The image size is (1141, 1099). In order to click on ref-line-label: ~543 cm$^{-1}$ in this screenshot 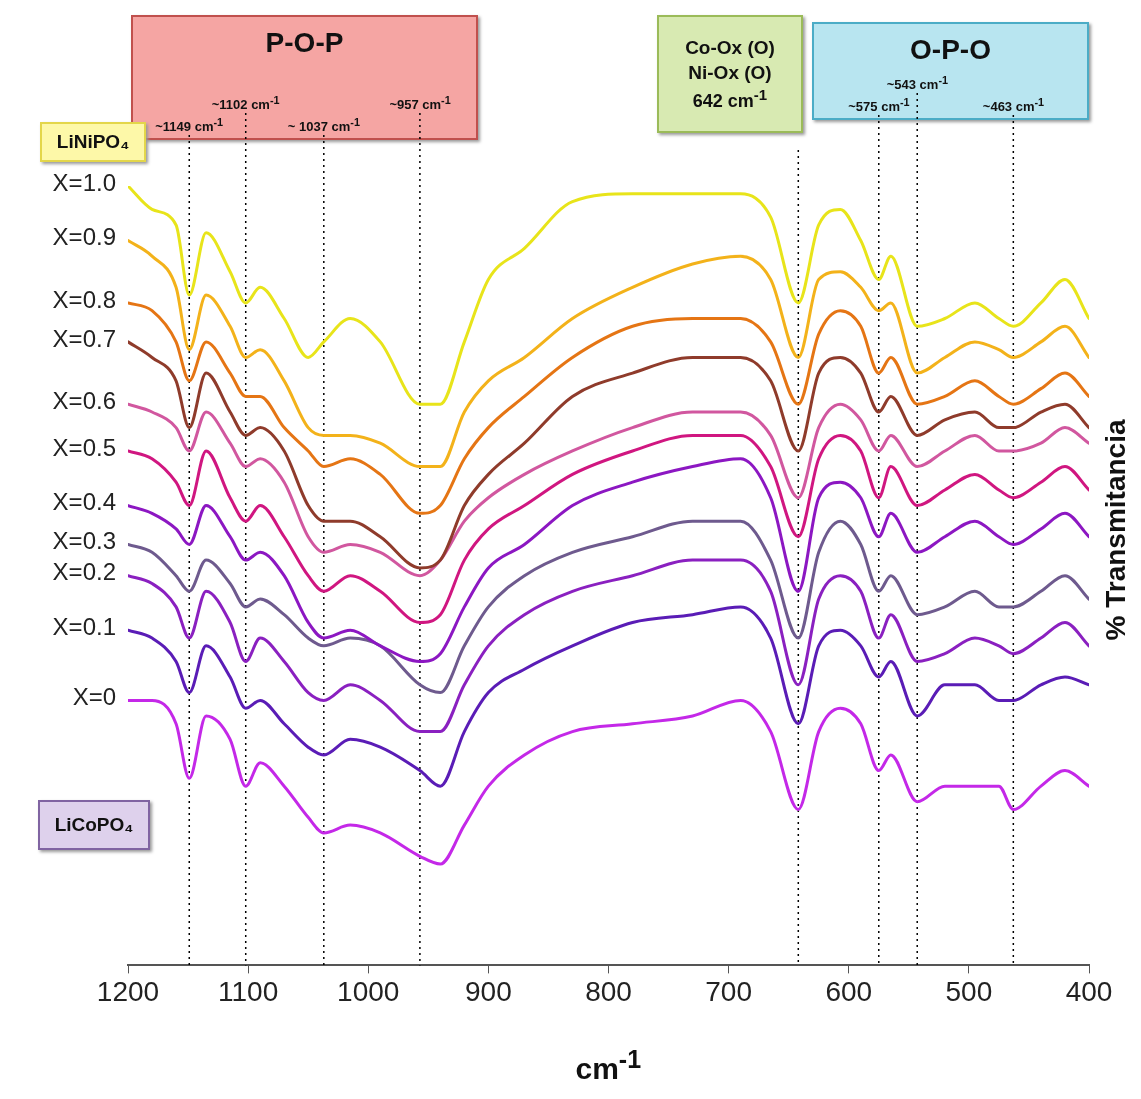, I will do `click(917, 83)`.